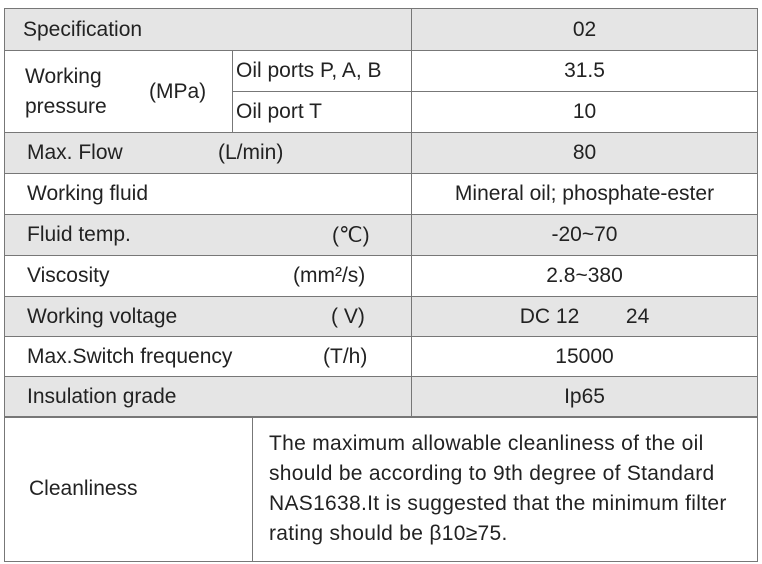  Describe the element at coordinates (584, 194) in the screenshot. I see `spec-row-value: Mineral oil; phosphate-ester` at that location.